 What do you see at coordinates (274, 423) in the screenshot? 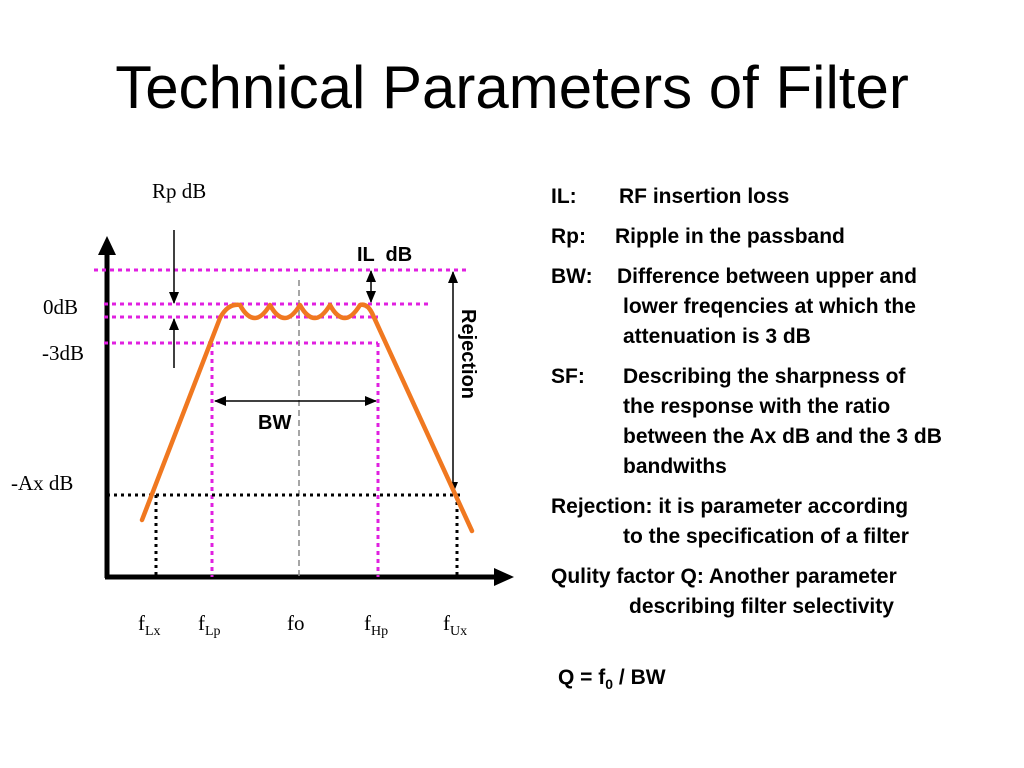
I see `bw-label: BW` at bounding box center [274, 423].